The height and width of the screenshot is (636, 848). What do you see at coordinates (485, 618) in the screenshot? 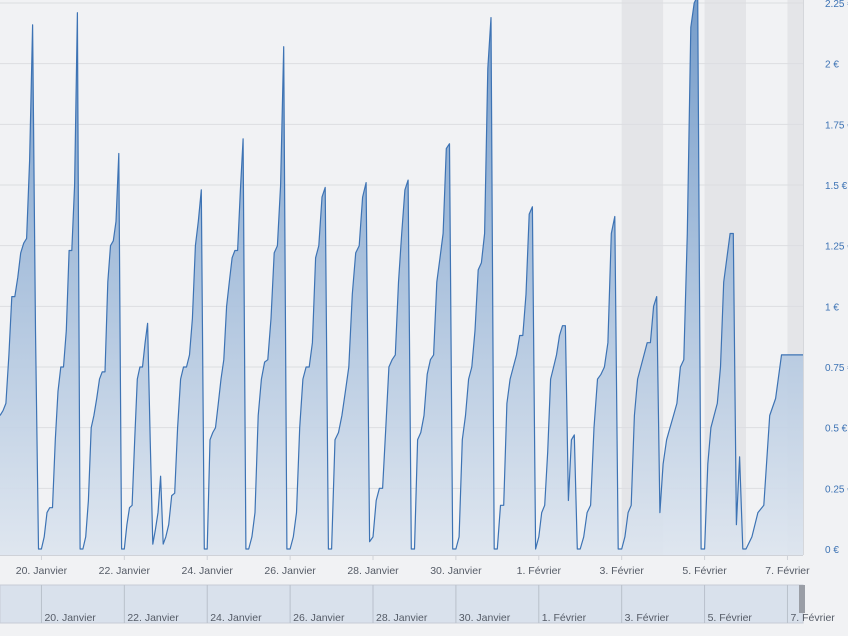
I see `navigator-label: 30. Janvier` at bounding box center [485, 618].